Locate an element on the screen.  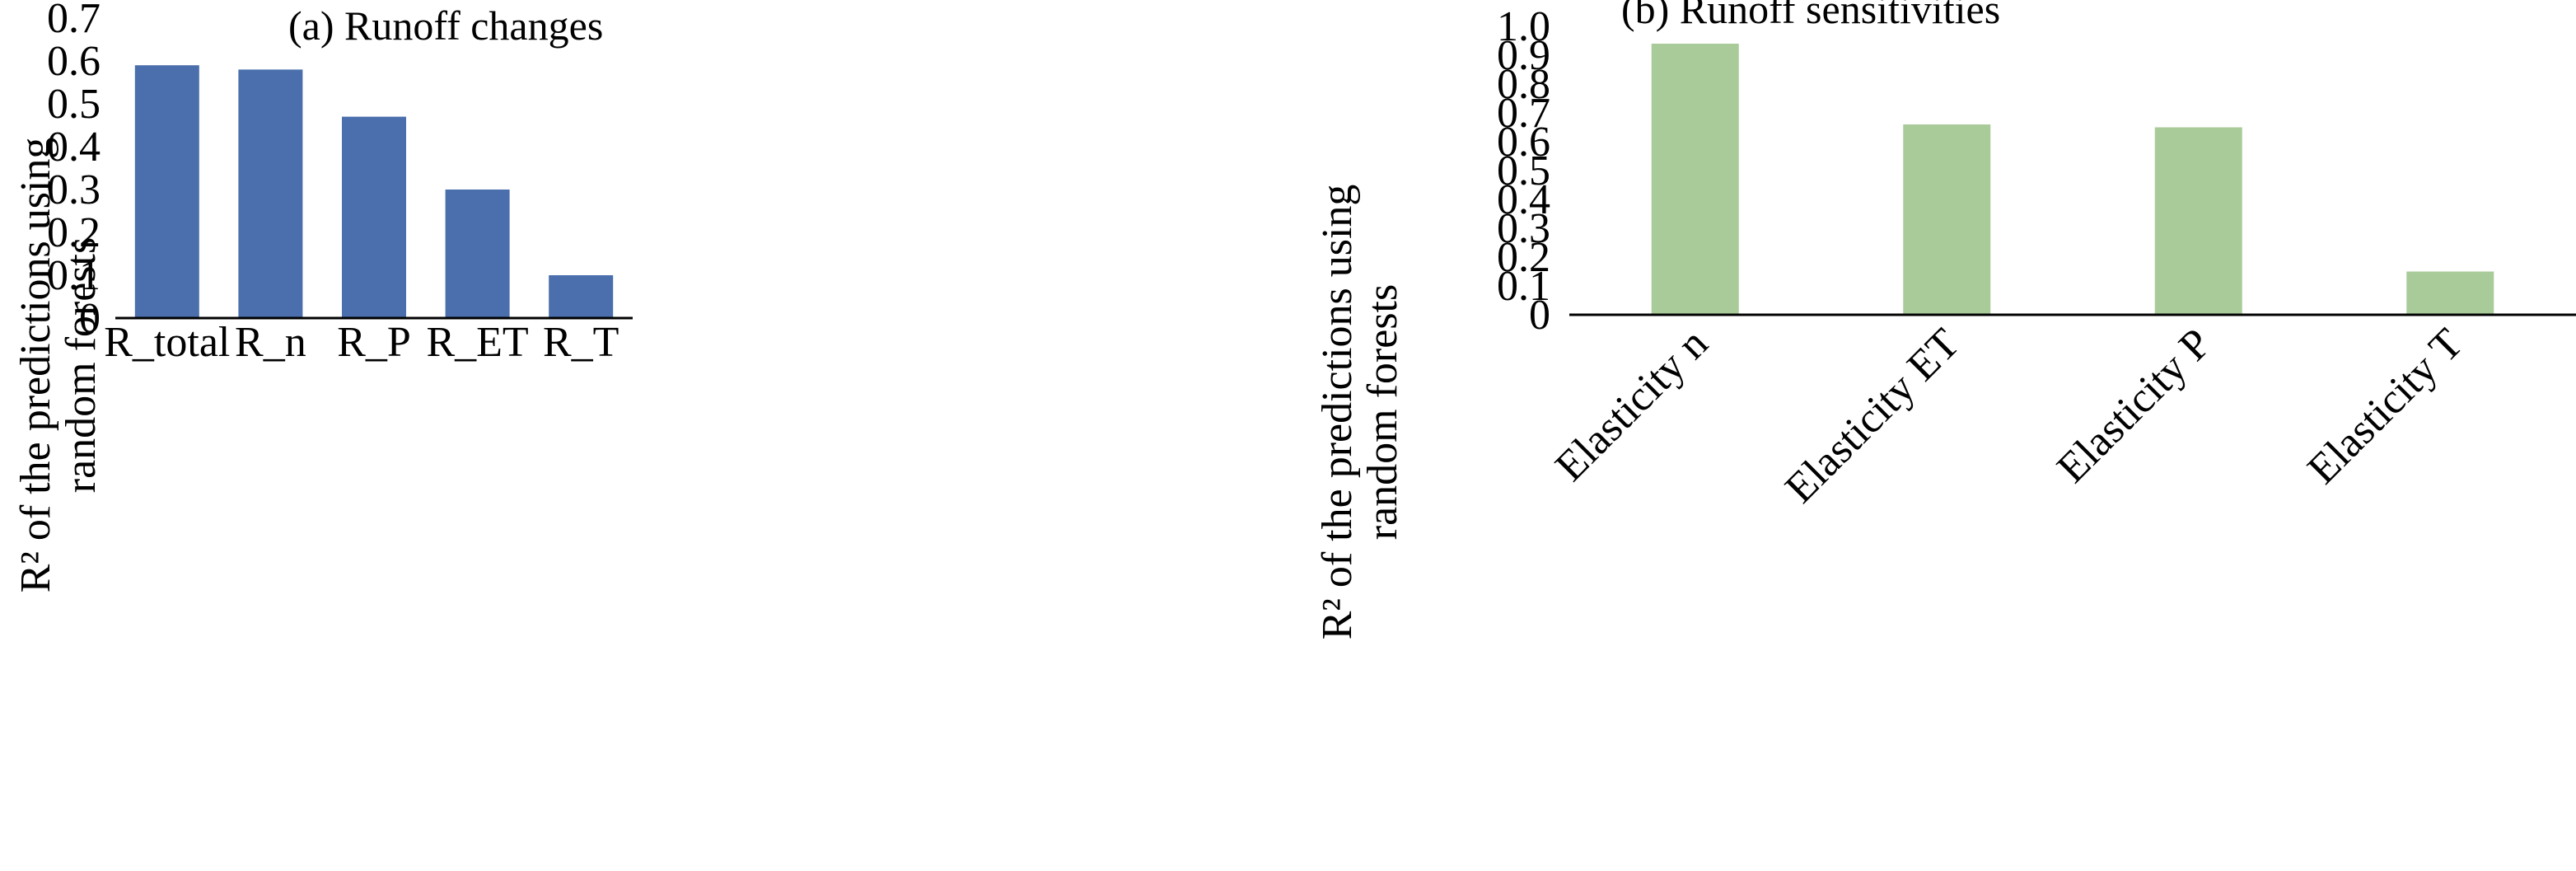
y-tick-label: 0.8 is located at coordinates (1523, 85).